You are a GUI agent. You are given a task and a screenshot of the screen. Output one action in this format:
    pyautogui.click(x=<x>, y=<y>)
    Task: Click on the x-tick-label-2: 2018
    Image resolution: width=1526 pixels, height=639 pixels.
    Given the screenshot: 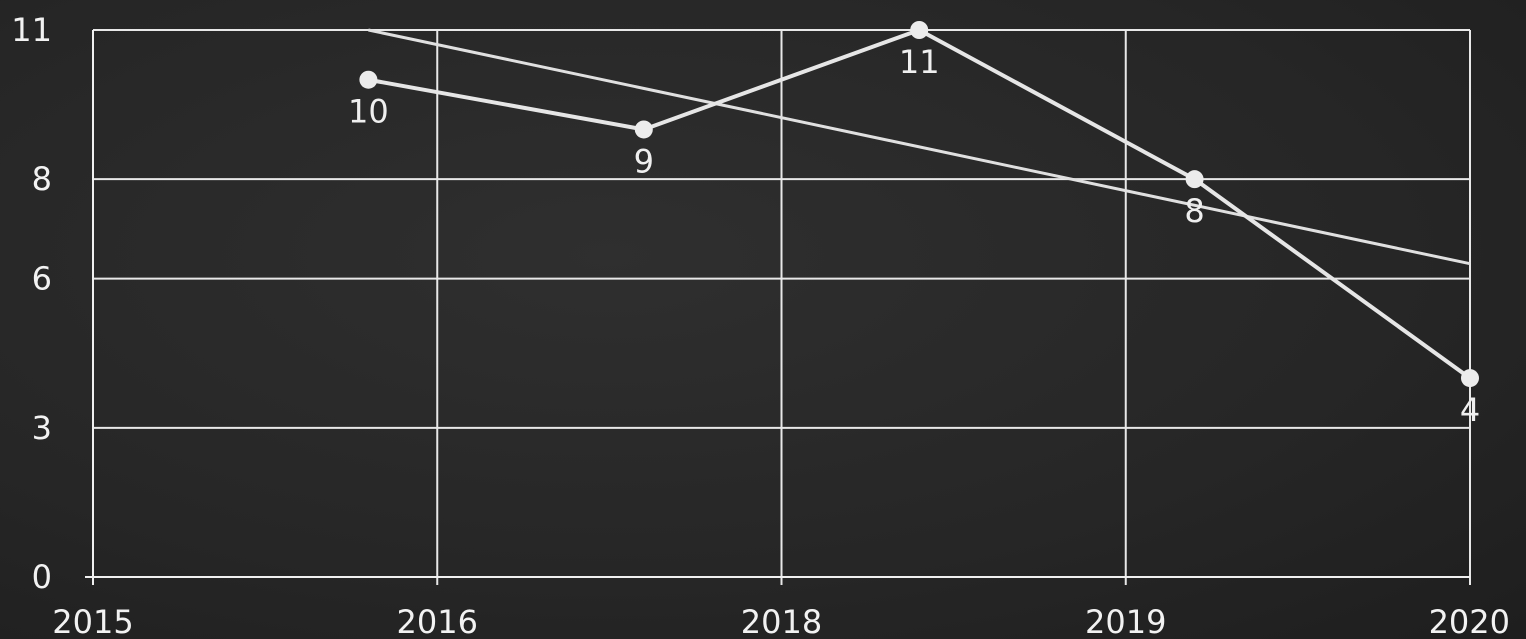 What is the action you would take?
    pyautogui.click(x=781, y=621)
    